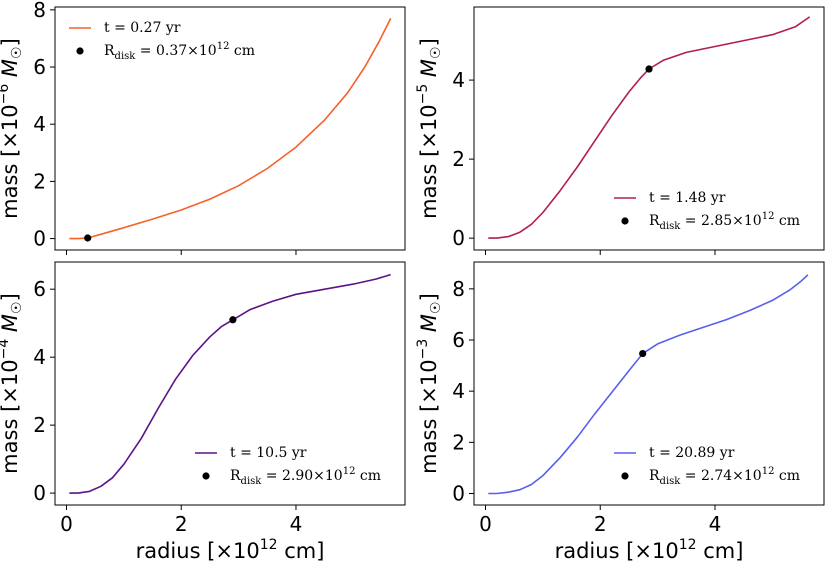 The width and height of the screenshot is (831, 567). What do you see at coordinates (724, 221) in the screenshot?
I see `legend-point-label: Rdisk = 2.85×1012 cm` at bounding box center [724, 221].